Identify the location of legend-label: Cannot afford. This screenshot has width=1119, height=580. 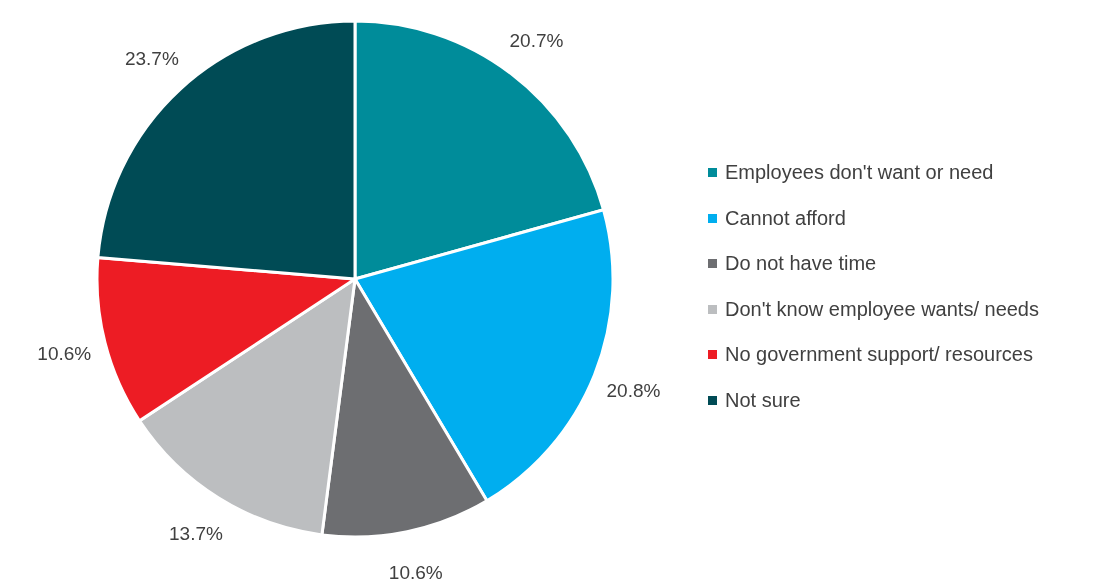
(785, 218).